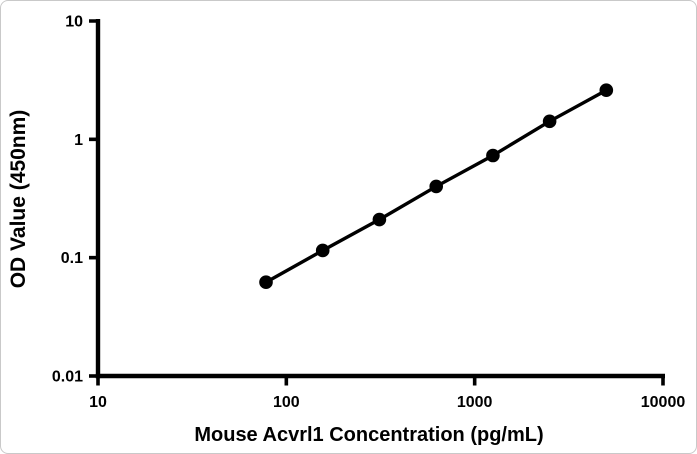 This screenshot has width=697, height=454. Describe the element at coordinates (663, 402) in the screenshot. I see `x-tick-label: 10000` at that location.